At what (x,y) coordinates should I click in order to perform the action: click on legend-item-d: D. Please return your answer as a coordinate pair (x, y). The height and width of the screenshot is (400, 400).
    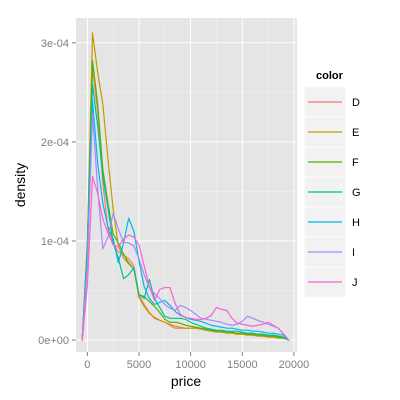
    Looking at the image, I should click on (331, 102).